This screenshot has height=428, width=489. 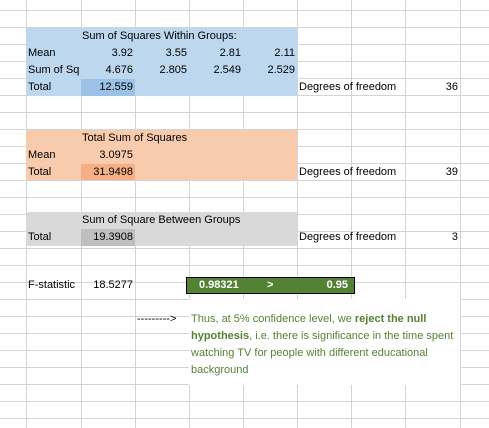 I want to click on total-ss-title: Total Sum of Squares, so click(x=135, y=138).